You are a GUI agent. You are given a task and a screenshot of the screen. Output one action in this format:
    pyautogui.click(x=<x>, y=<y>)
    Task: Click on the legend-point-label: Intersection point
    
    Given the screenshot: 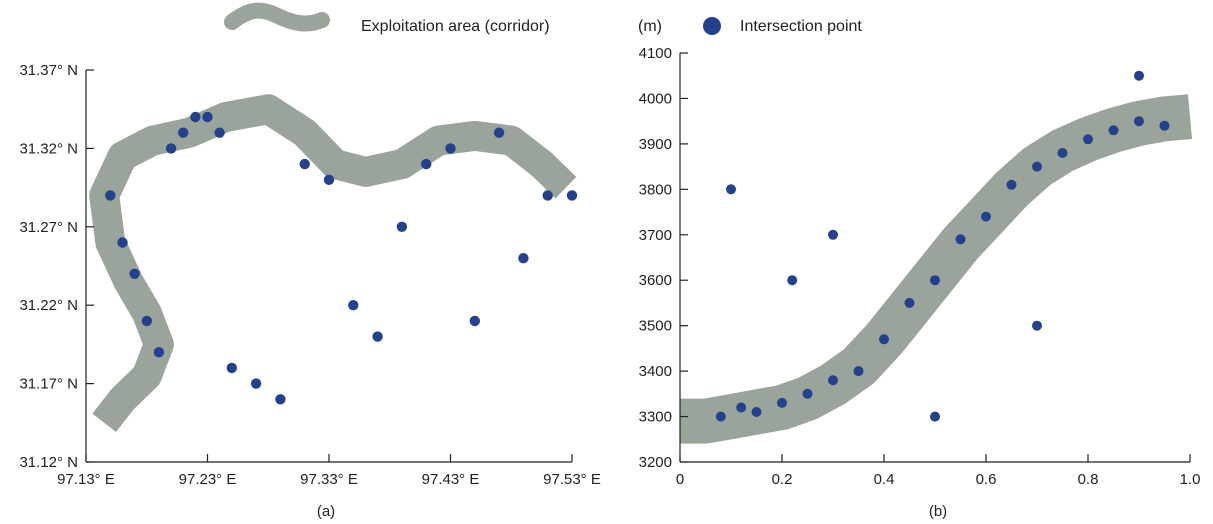 What is the action you would take?
    pyautogui.click(x=801, y=26)
    